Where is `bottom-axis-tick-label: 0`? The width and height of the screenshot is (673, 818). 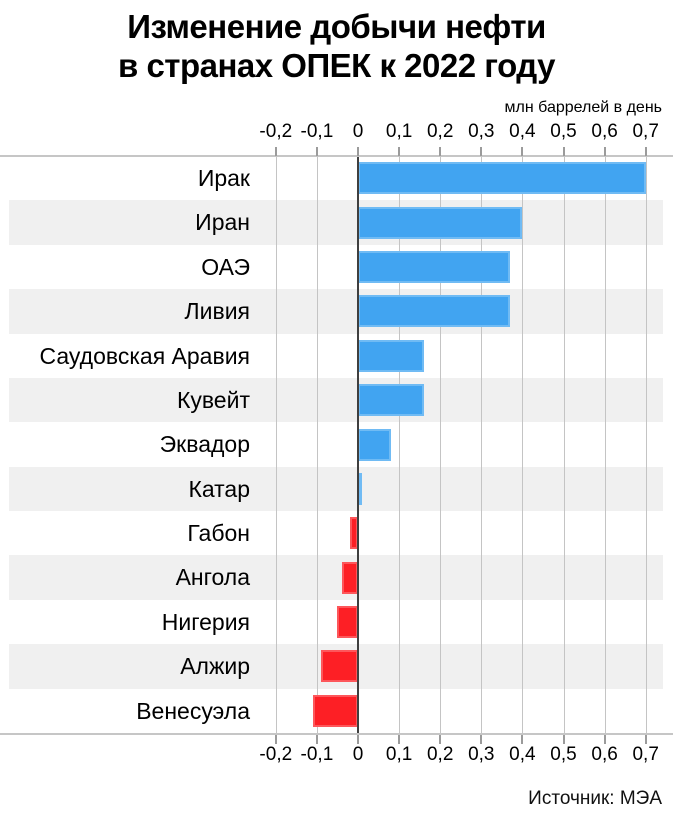 bottom-axis-tick-label: 0 is located at coordinates (358, 754).